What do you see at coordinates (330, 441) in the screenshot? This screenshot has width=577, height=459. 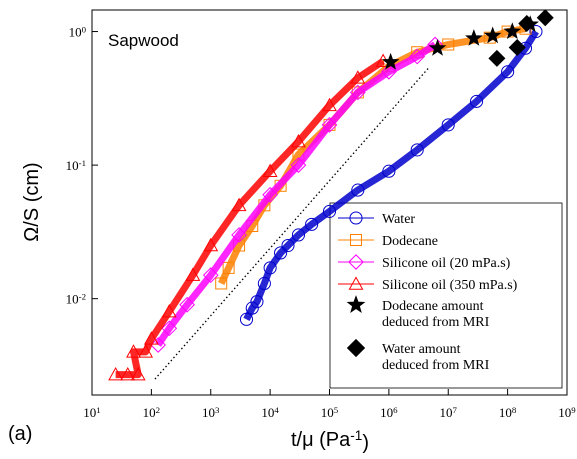 I see `x-axis-label: t/μ (Pa-1)` at bounding box center [330, 441].